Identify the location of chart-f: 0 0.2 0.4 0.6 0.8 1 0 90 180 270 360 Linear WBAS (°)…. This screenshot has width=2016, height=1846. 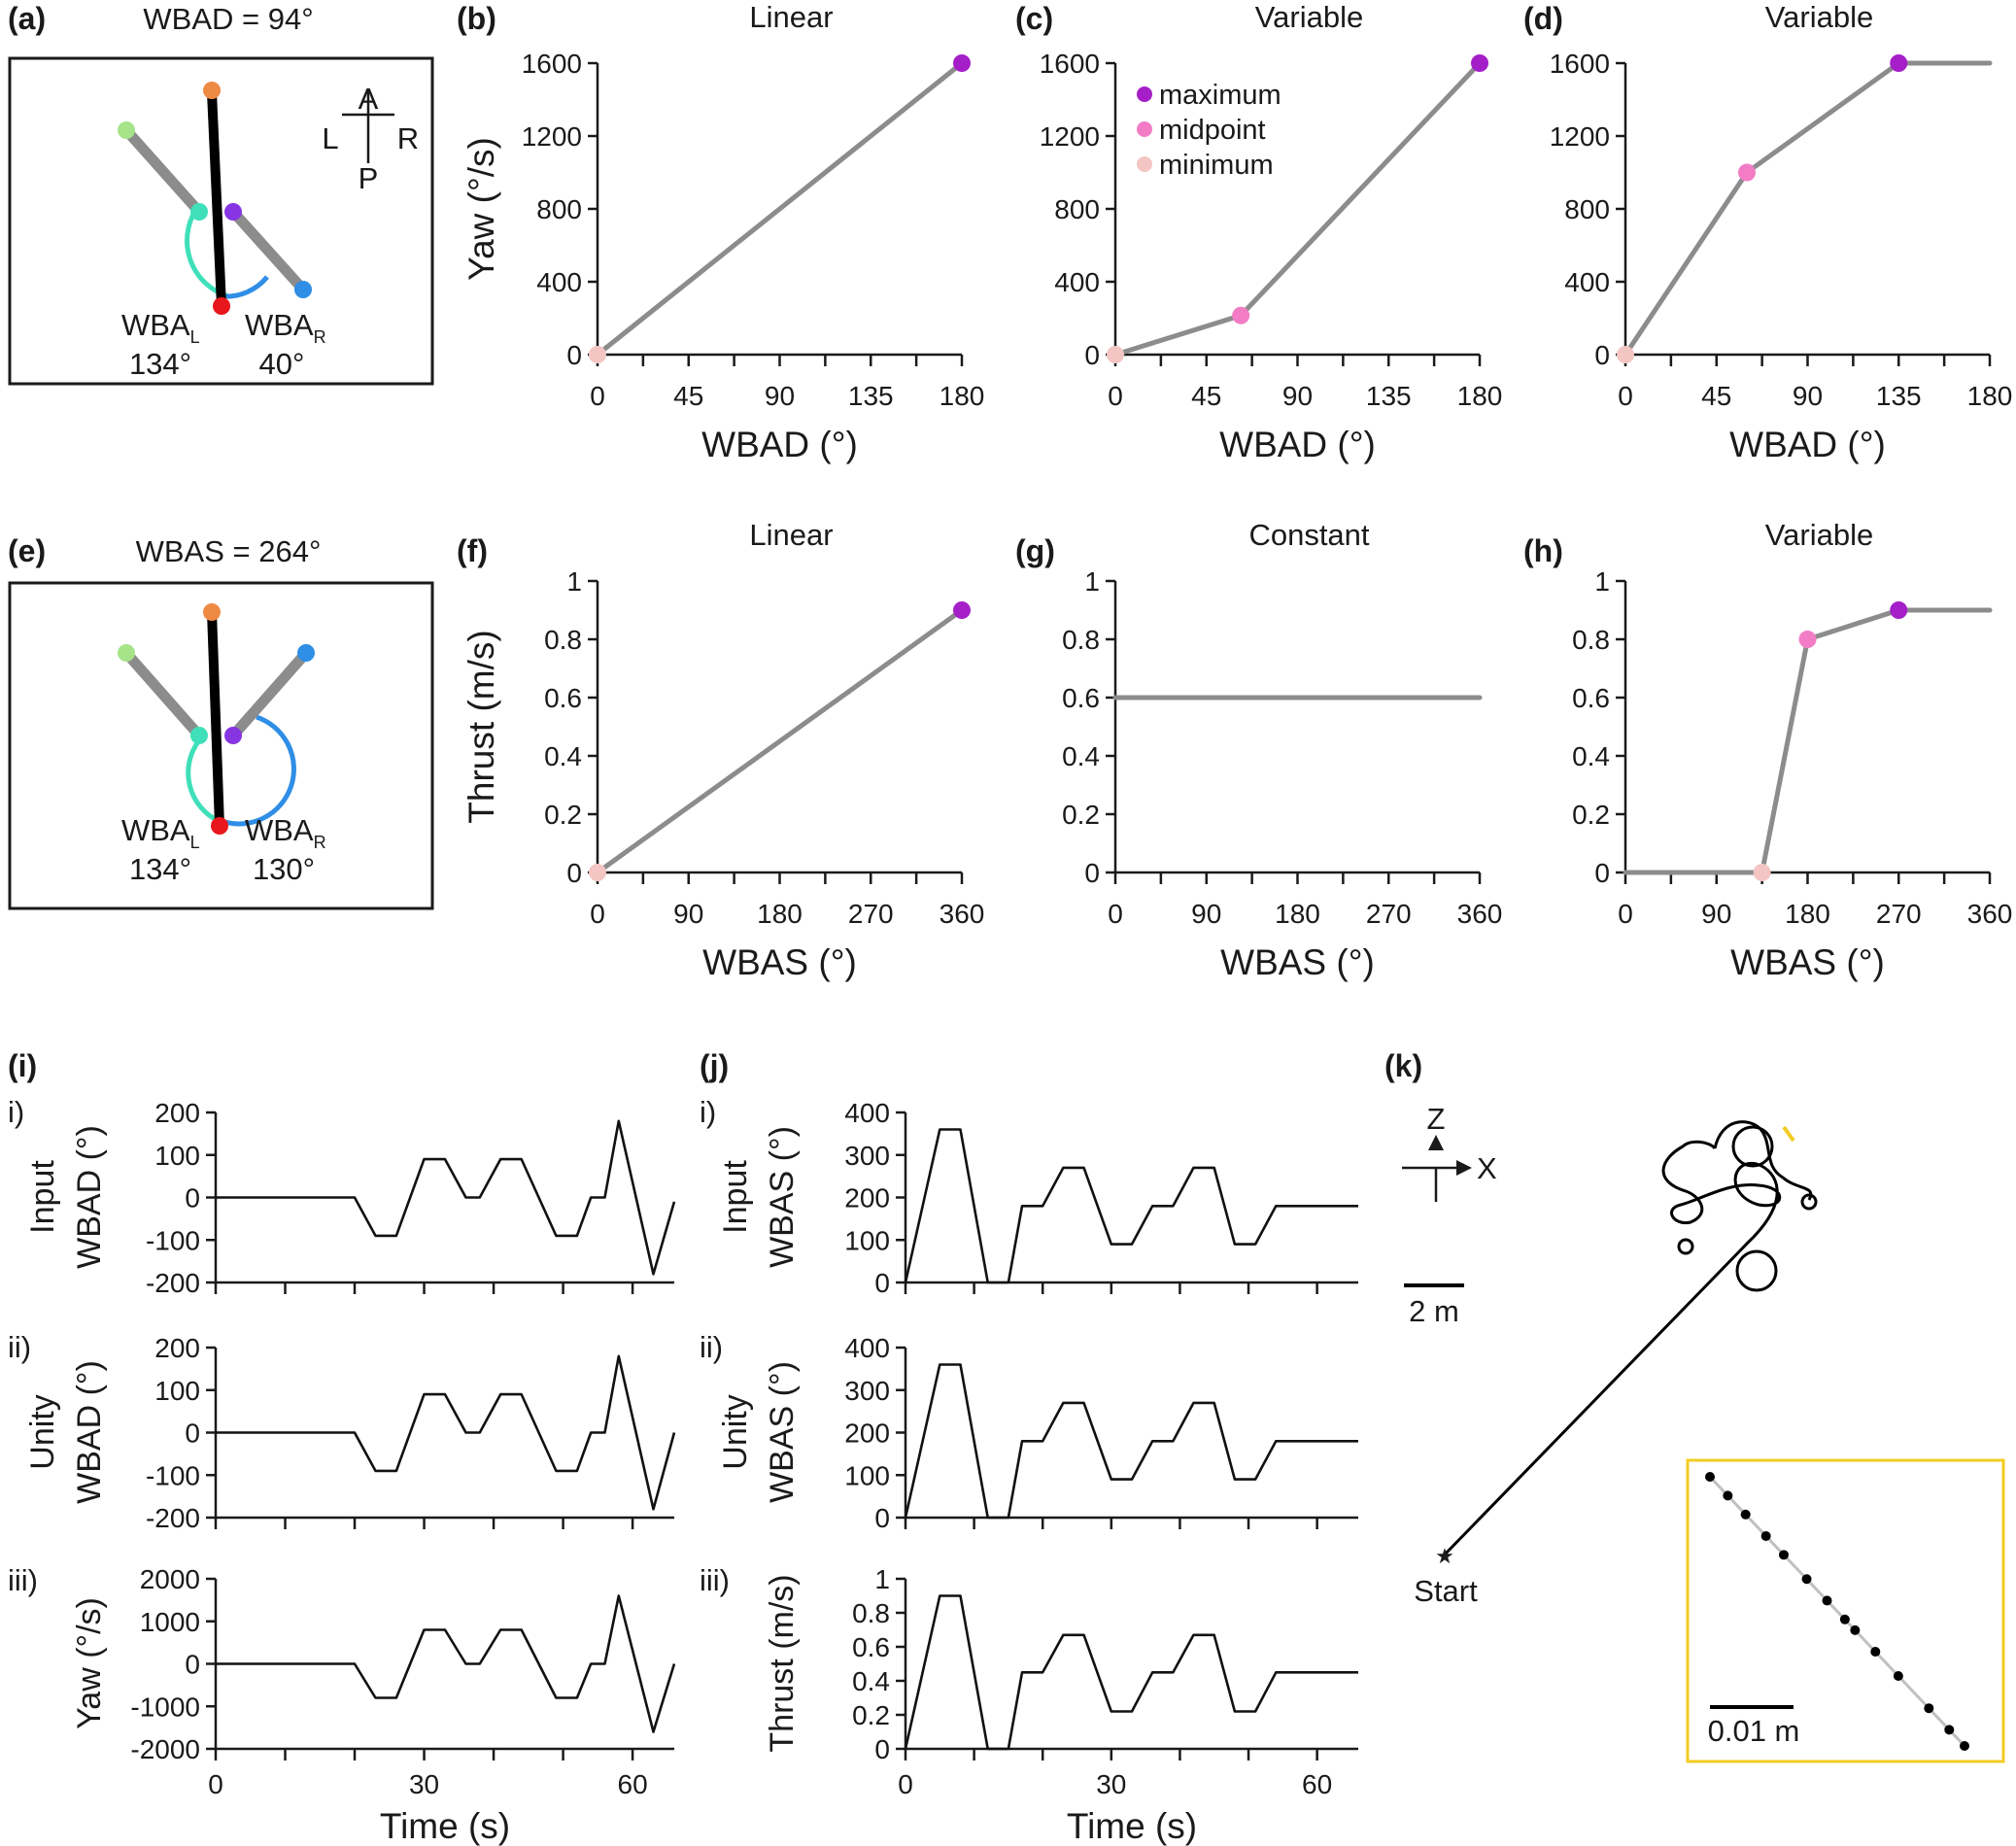
(723, 750).